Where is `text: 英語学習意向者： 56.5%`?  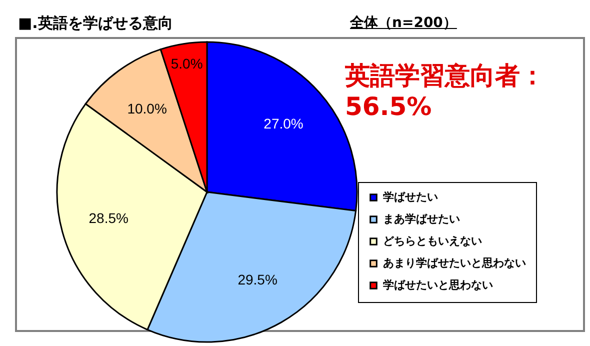
text: 英語学習意向者： 56.5% is located at coordinates (445, 91).